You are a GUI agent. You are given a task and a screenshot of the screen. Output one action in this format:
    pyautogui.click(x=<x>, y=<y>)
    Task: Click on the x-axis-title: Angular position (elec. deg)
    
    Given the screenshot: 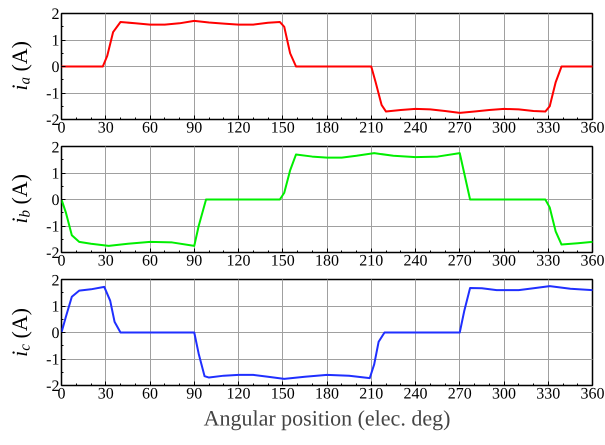 What is the action you would take?
    pyautogui.click(x=327, y=418)
    